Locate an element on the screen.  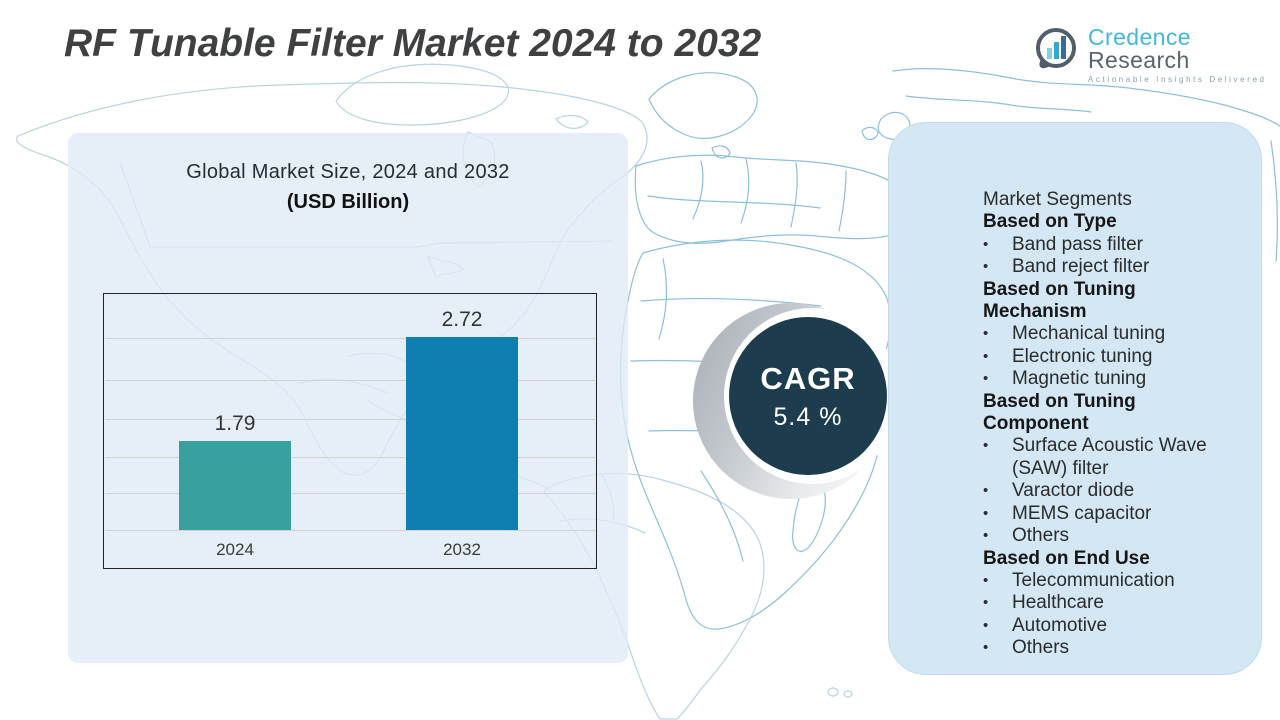
segment-item: • Mechanical tuning is located at coordinates (1112, 334).